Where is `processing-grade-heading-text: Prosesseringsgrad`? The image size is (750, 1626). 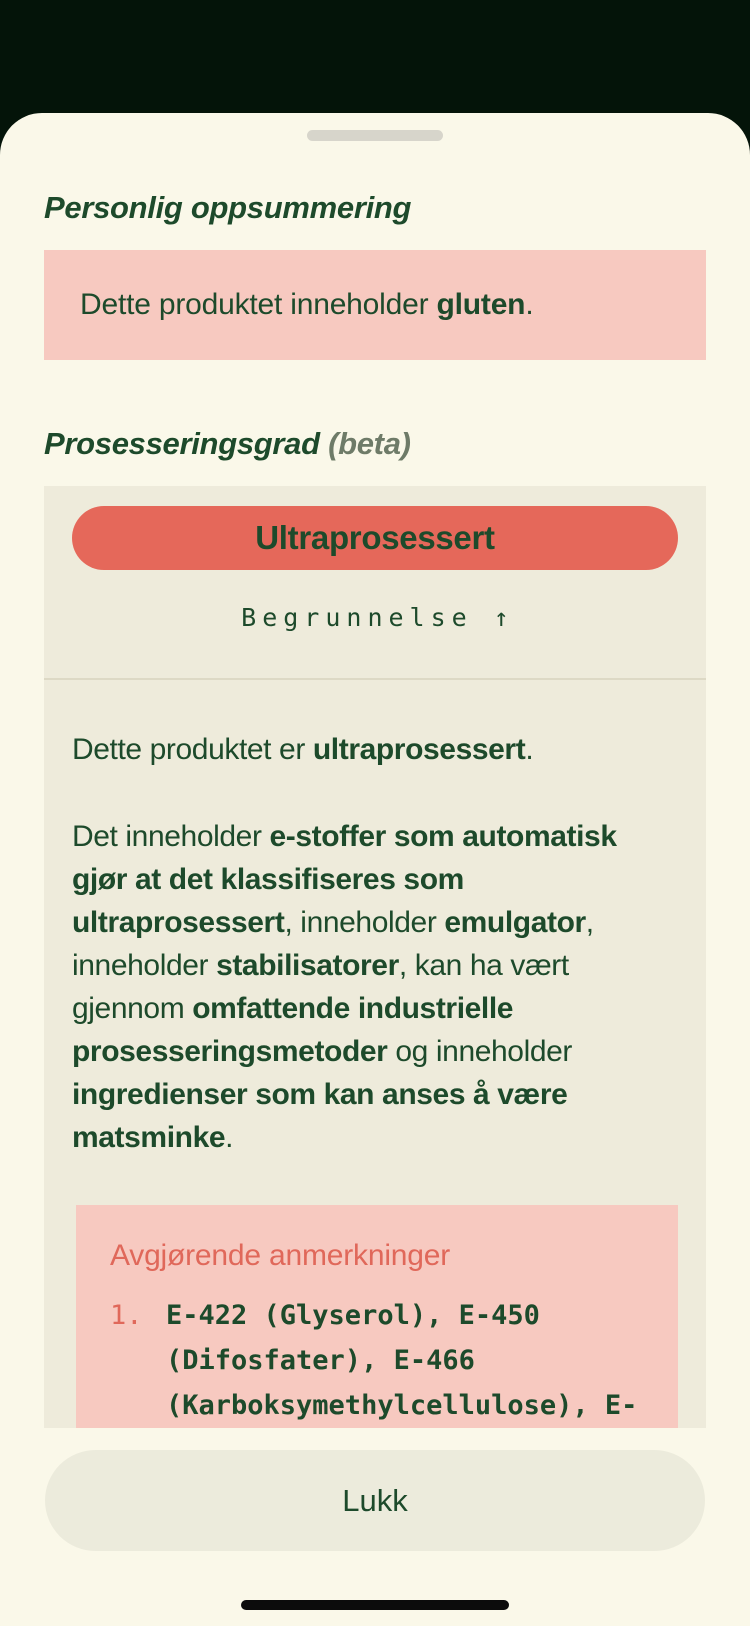
processing-grade-heading-text: Prosesseringsgrad is located at coordinates (182, 443).